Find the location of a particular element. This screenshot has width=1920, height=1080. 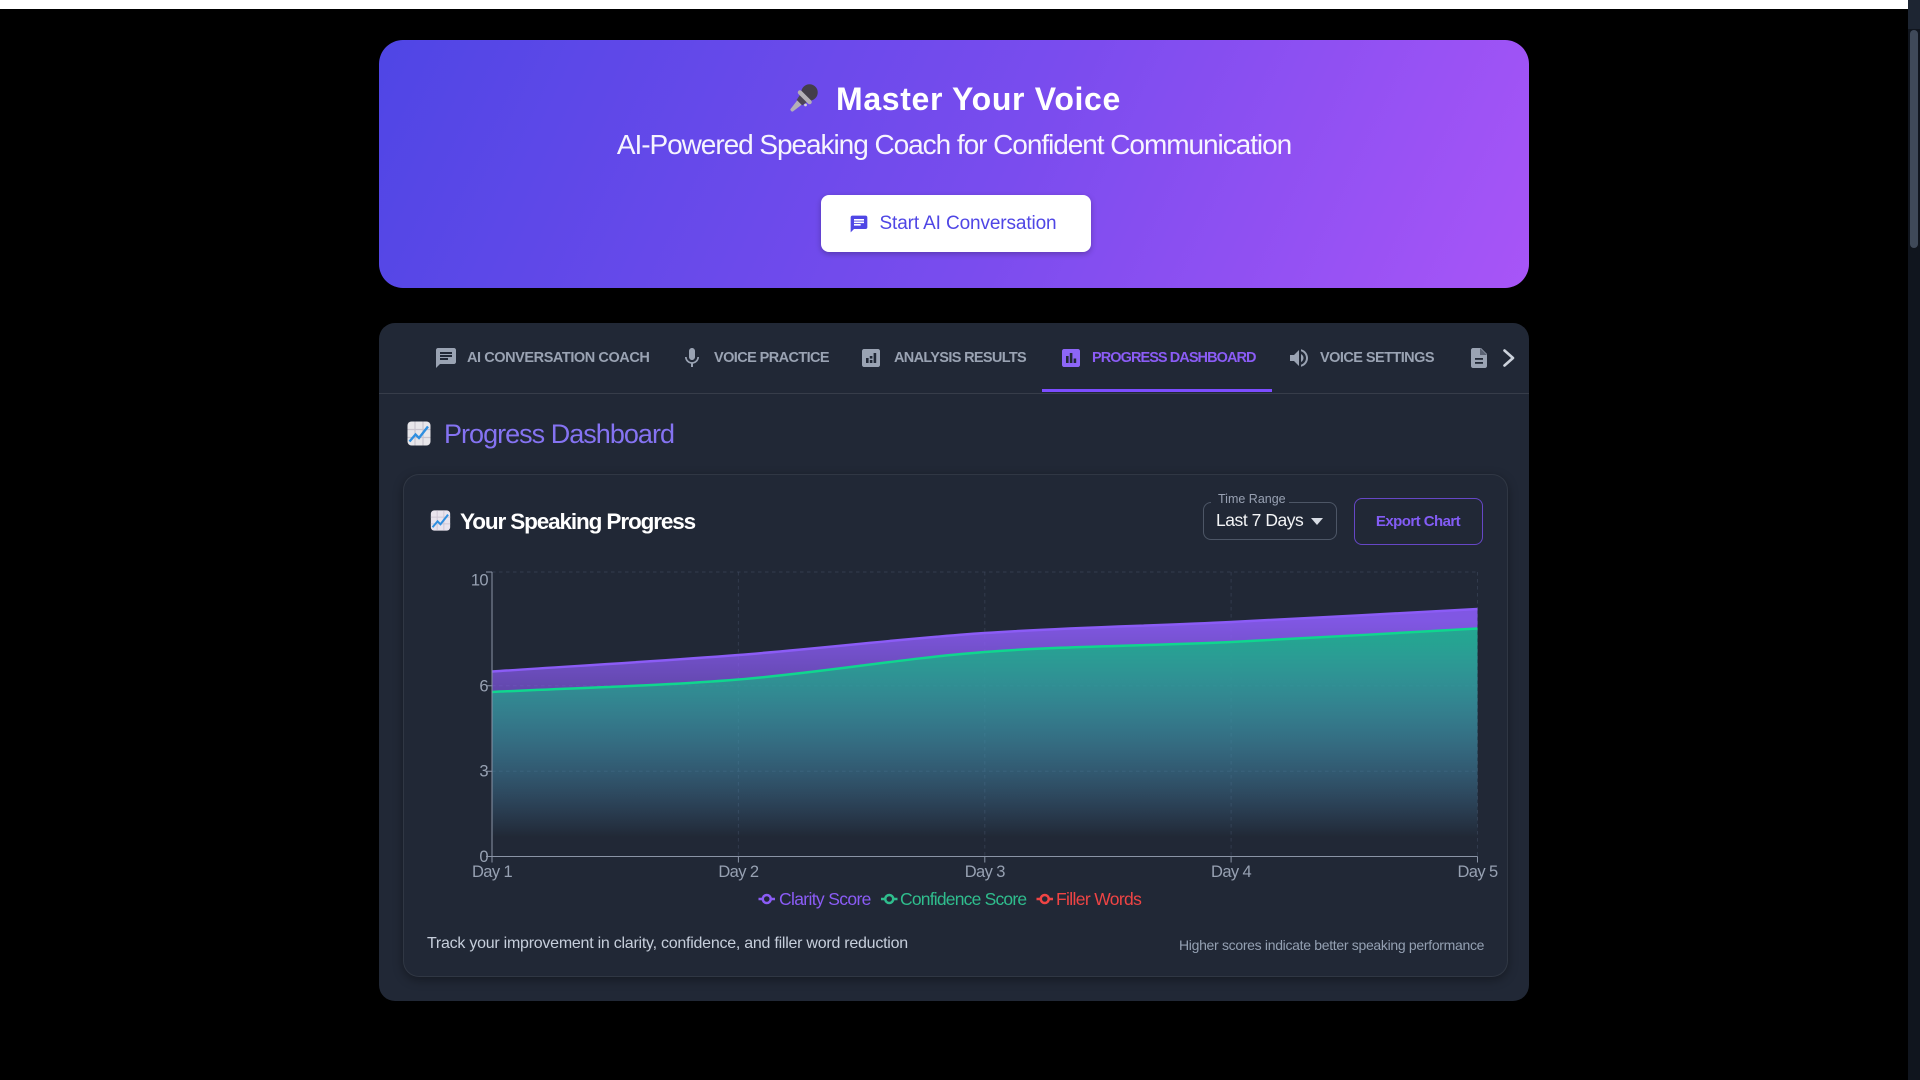

svg-text: Confidence Score is located at coordinates (963, 899).